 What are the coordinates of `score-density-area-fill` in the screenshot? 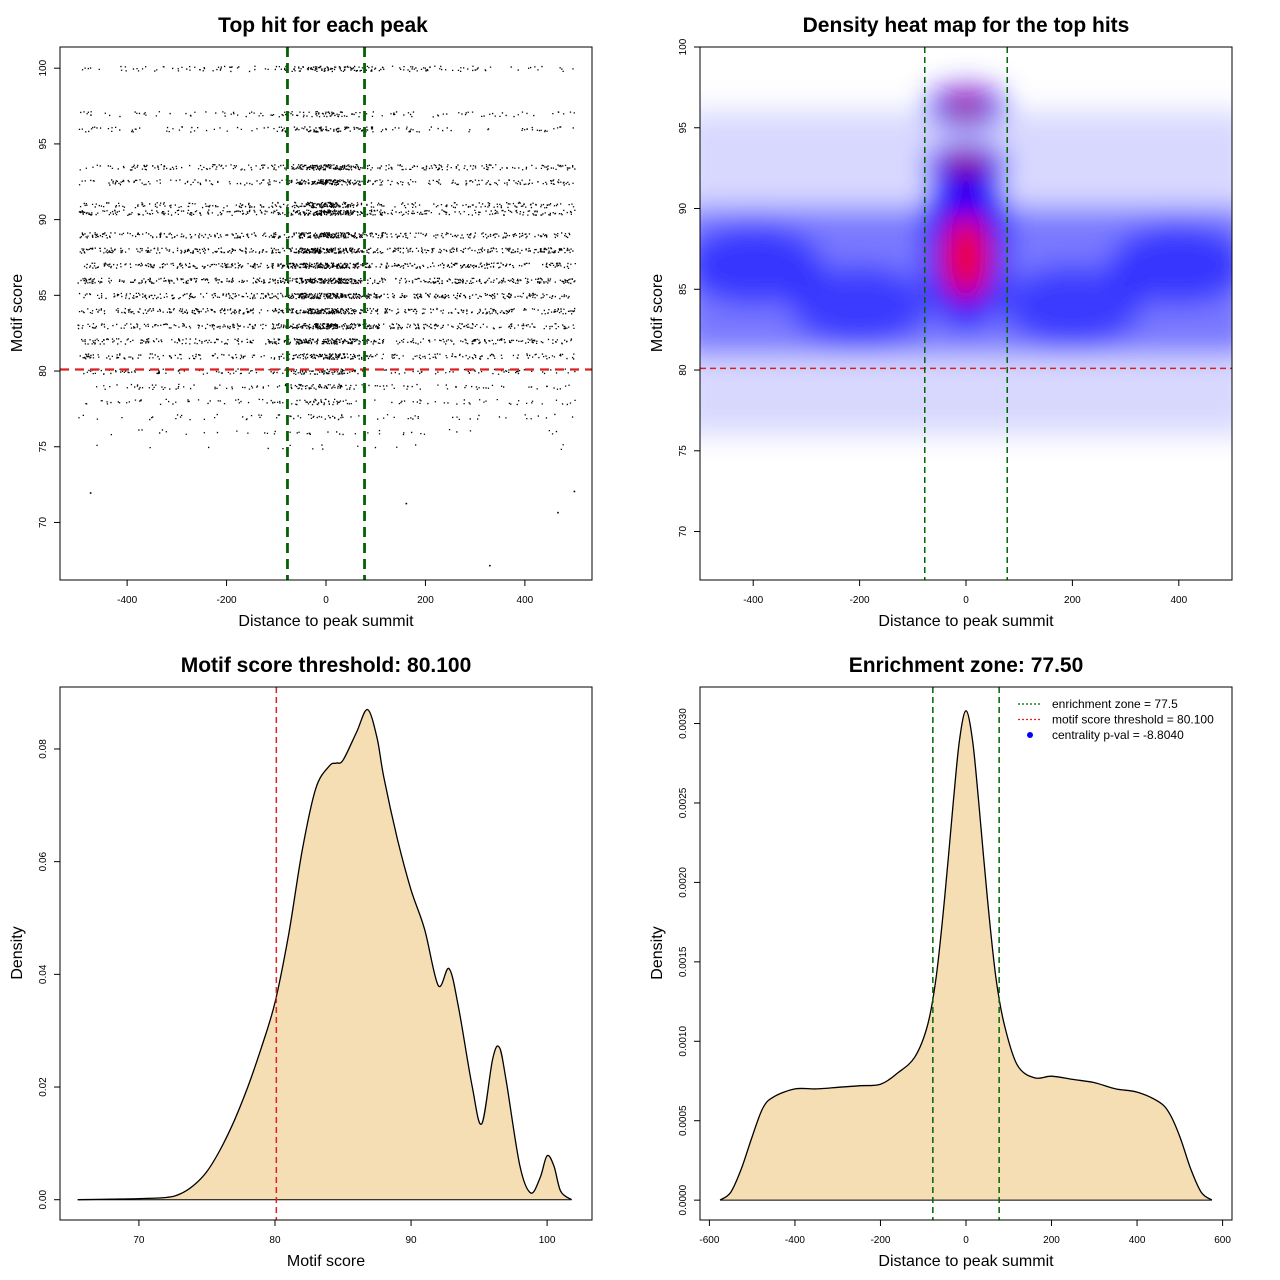 It's located at (324, 954).